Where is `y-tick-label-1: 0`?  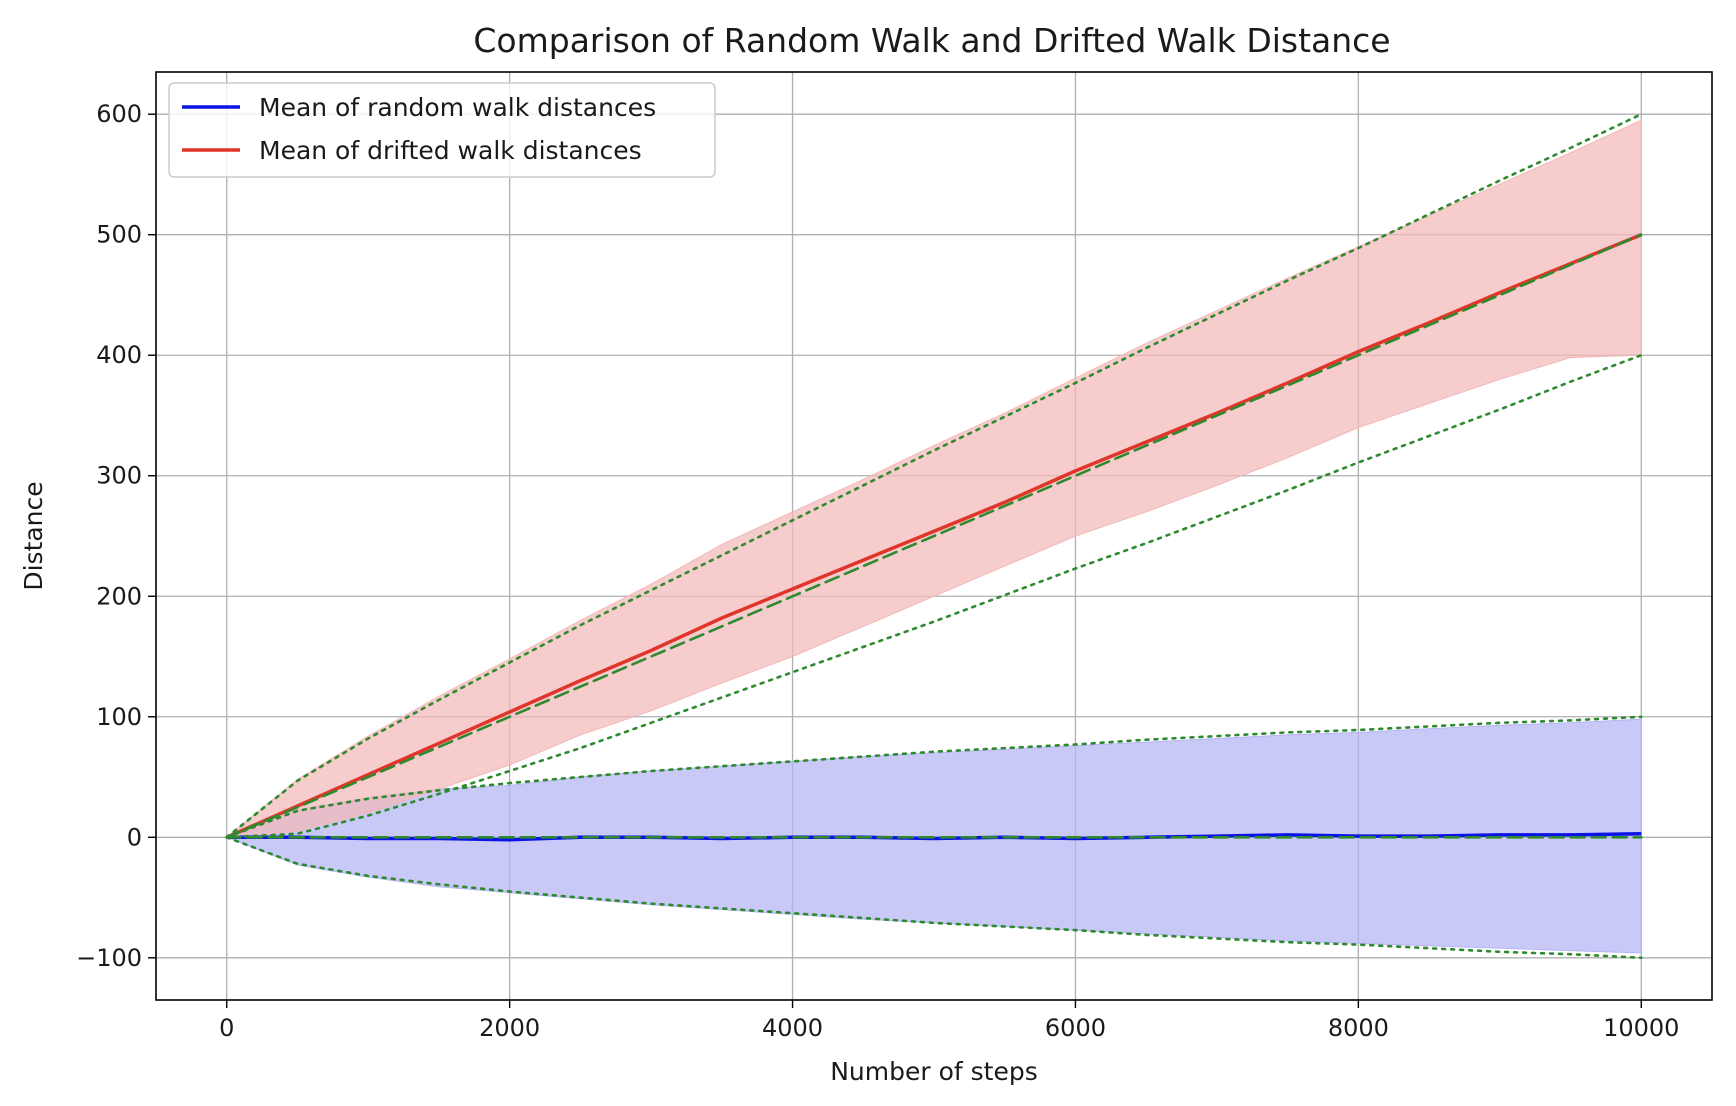
y-tick-label-1: 0 is located at coordinates (134, 837).